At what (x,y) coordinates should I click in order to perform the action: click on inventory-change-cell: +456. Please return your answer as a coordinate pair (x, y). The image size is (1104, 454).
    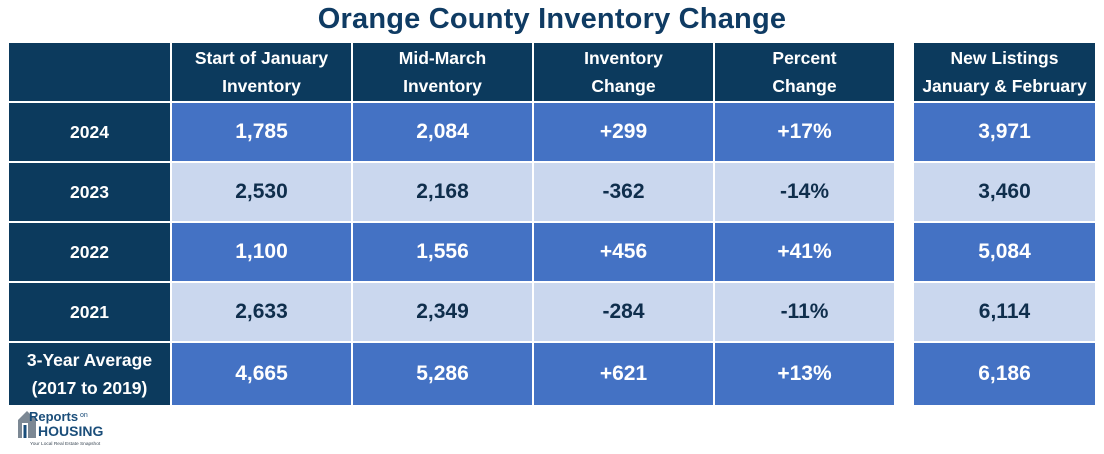
    Looking at the image, I should click on (623, 252).